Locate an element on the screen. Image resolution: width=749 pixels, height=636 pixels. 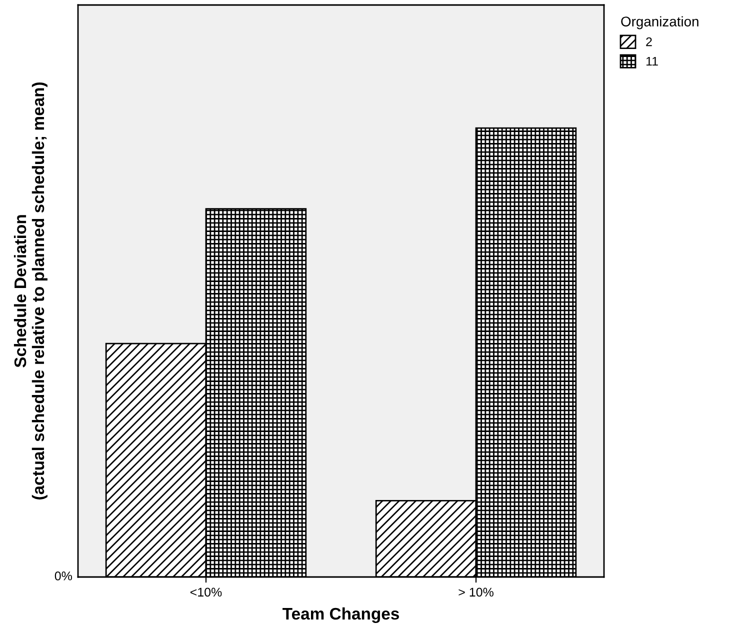
legend-title: Organization is located at coordinates (659, 23).